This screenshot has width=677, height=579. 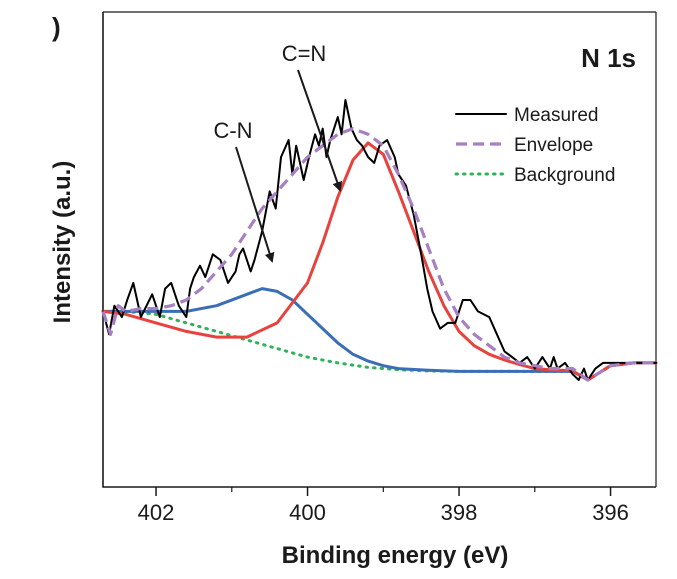 I want to click on x-tick-label: 402, so click(x=156, y=512).